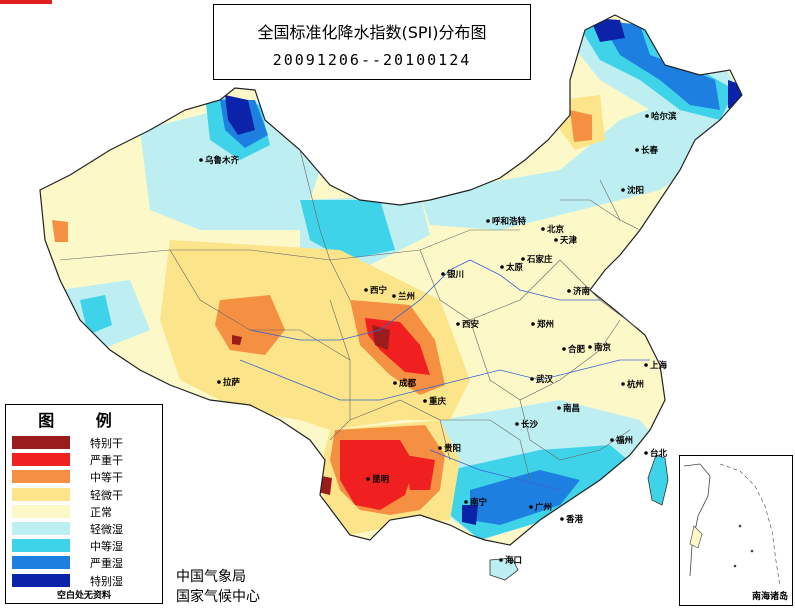  I want to click on legend-item: 中等干, so click(85, 477).